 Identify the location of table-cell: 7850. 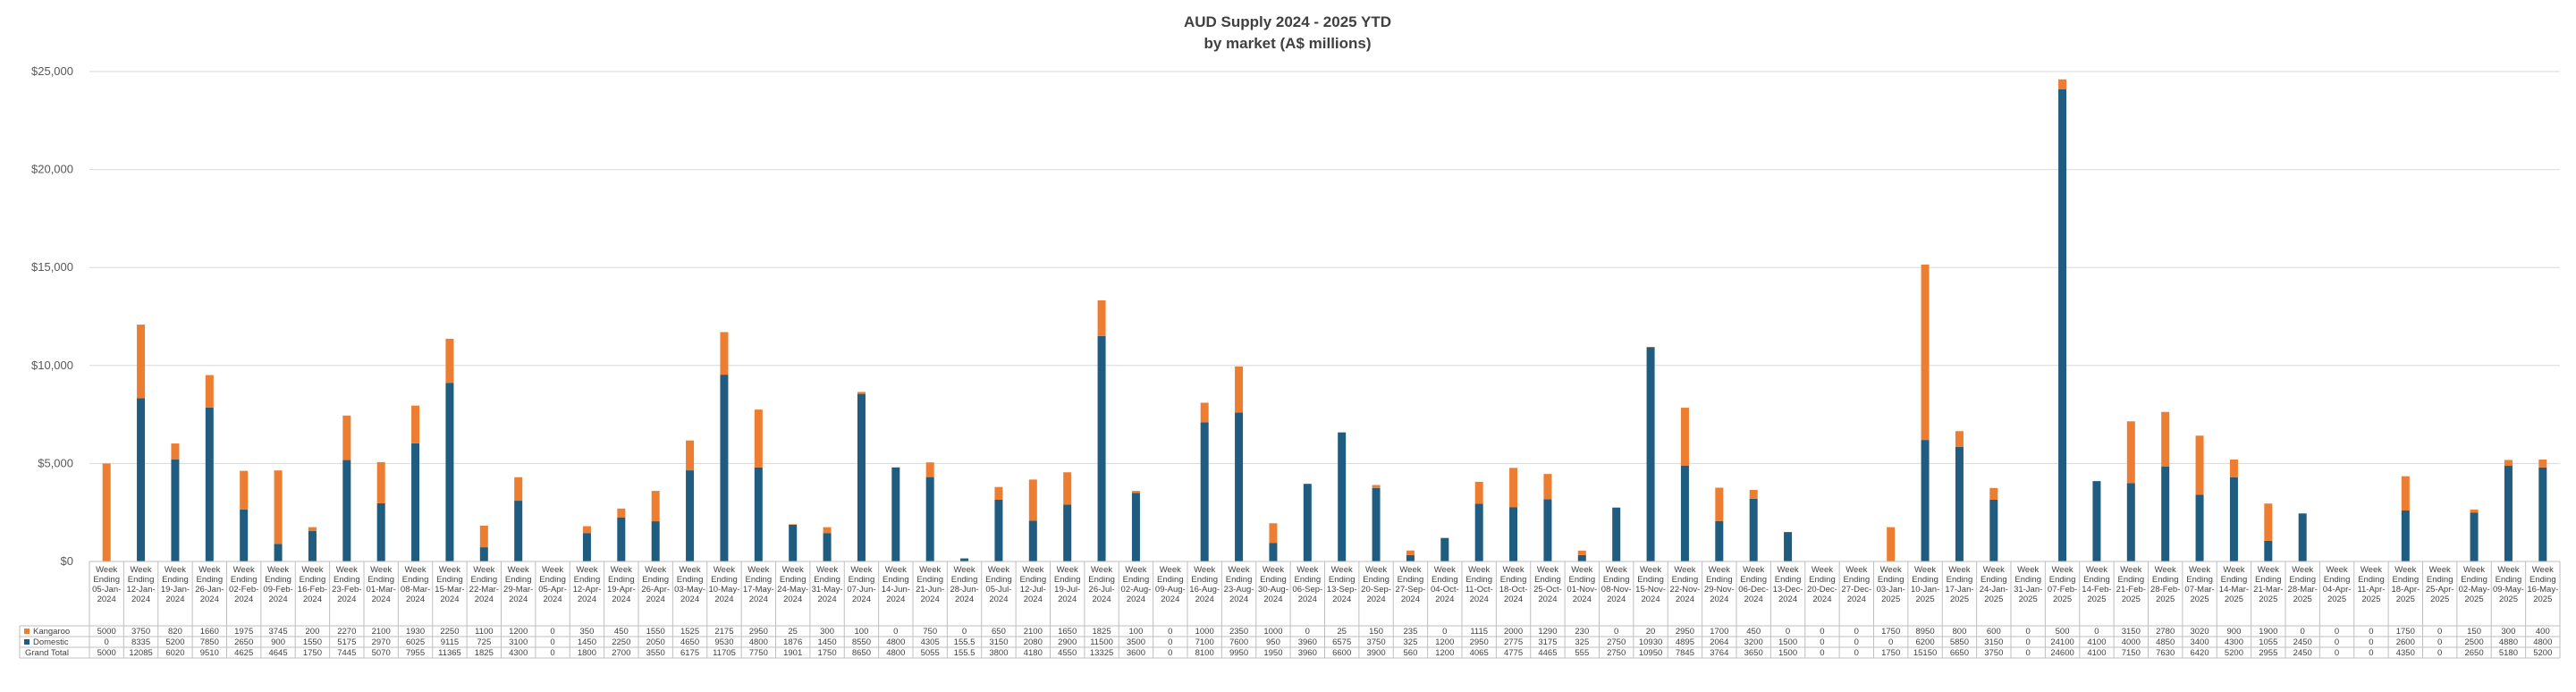
(209, 642).